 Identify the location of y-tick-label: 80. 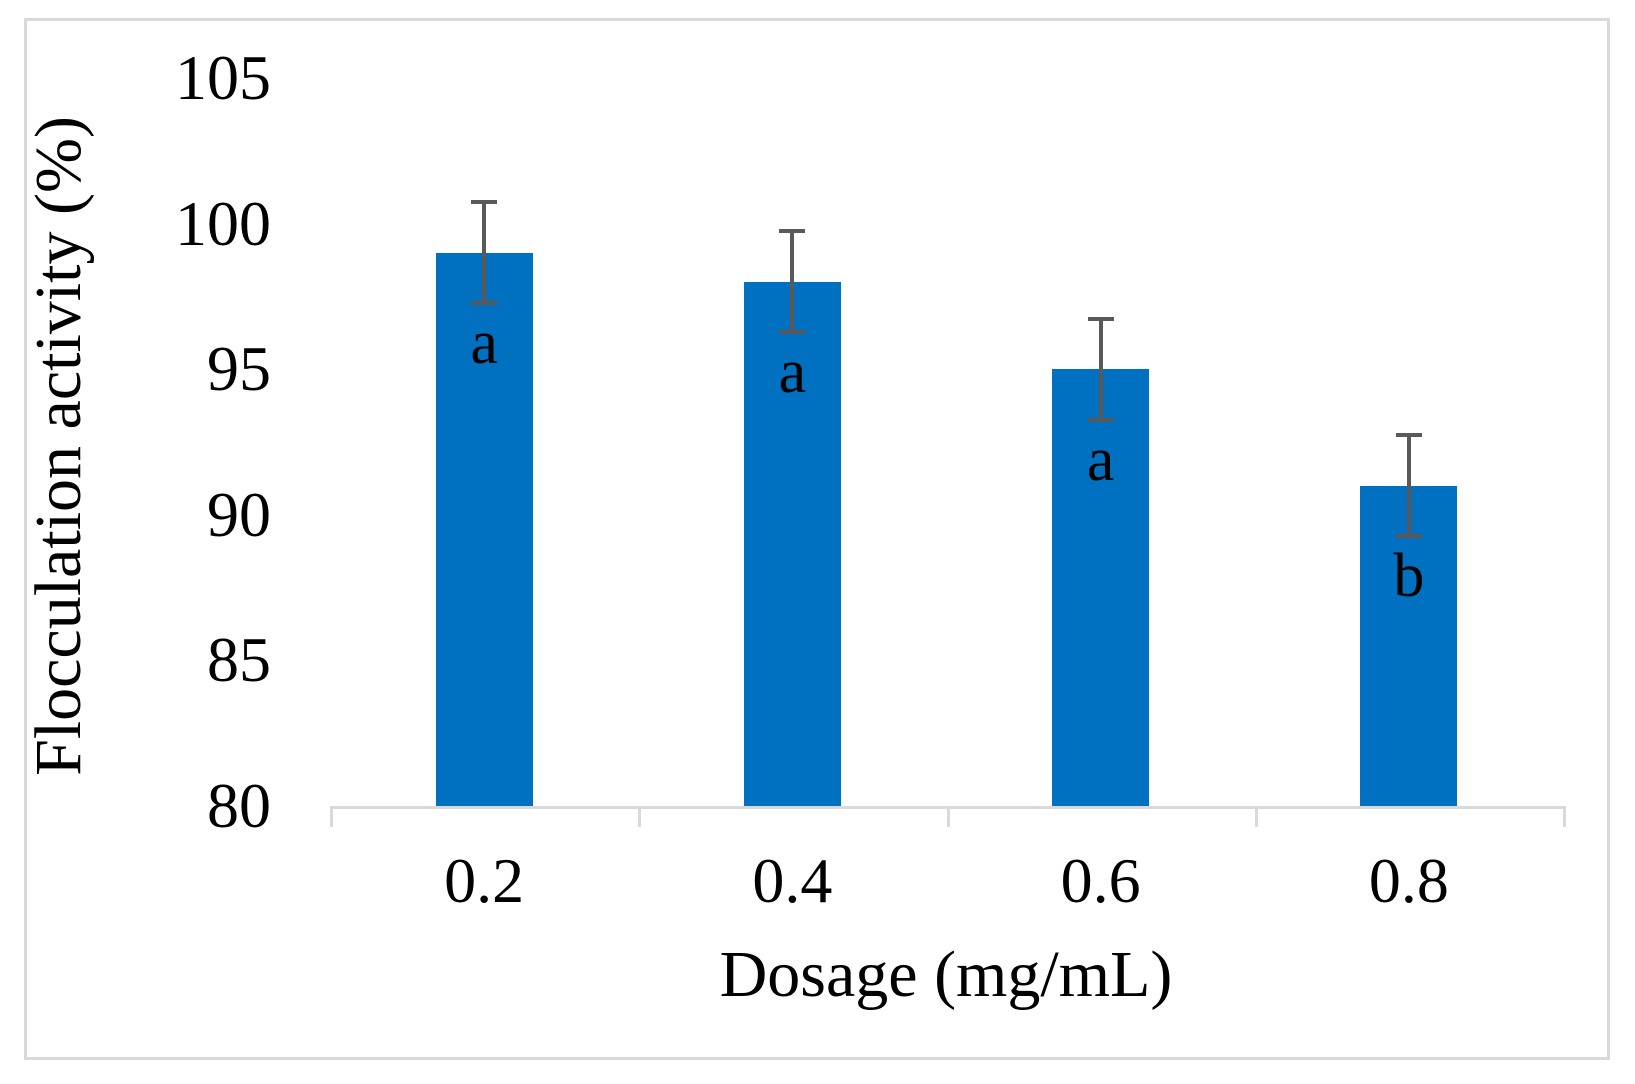
(239, 805).